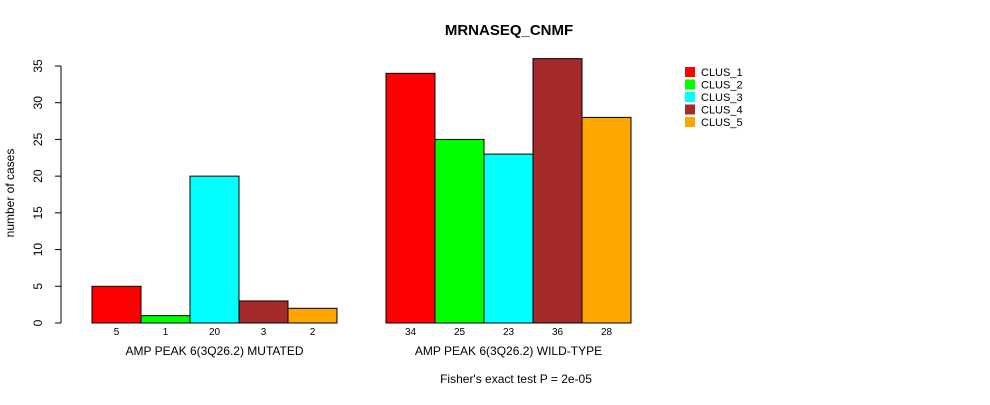 The image size is (990, 405). What do you see at coordinates (215, 332) in the screenshot?
I see `bar-count-label: 20` at bounding box center [215, 332].